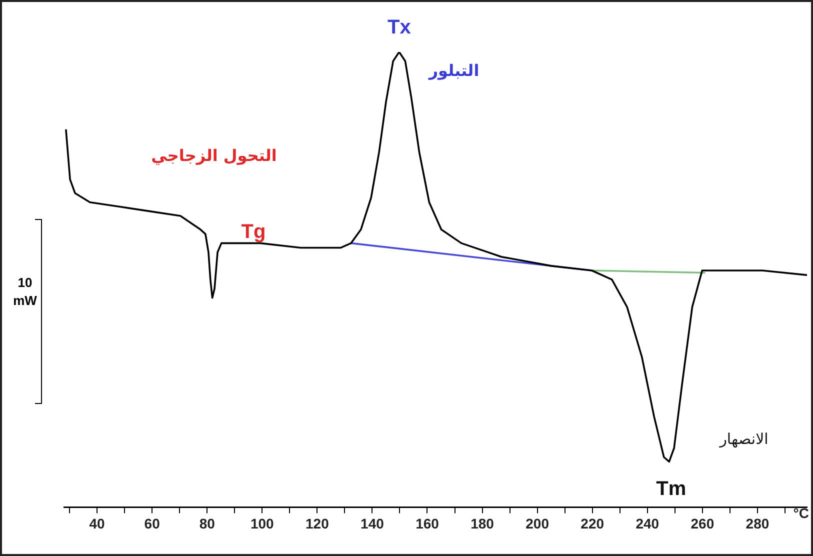 Image resolution: width=813 pixels, height=556 pixels. What do you see at coordinates (454, 70) in the screenshot?
I see `annotation: التبلور` at bounding box center [454, 70].